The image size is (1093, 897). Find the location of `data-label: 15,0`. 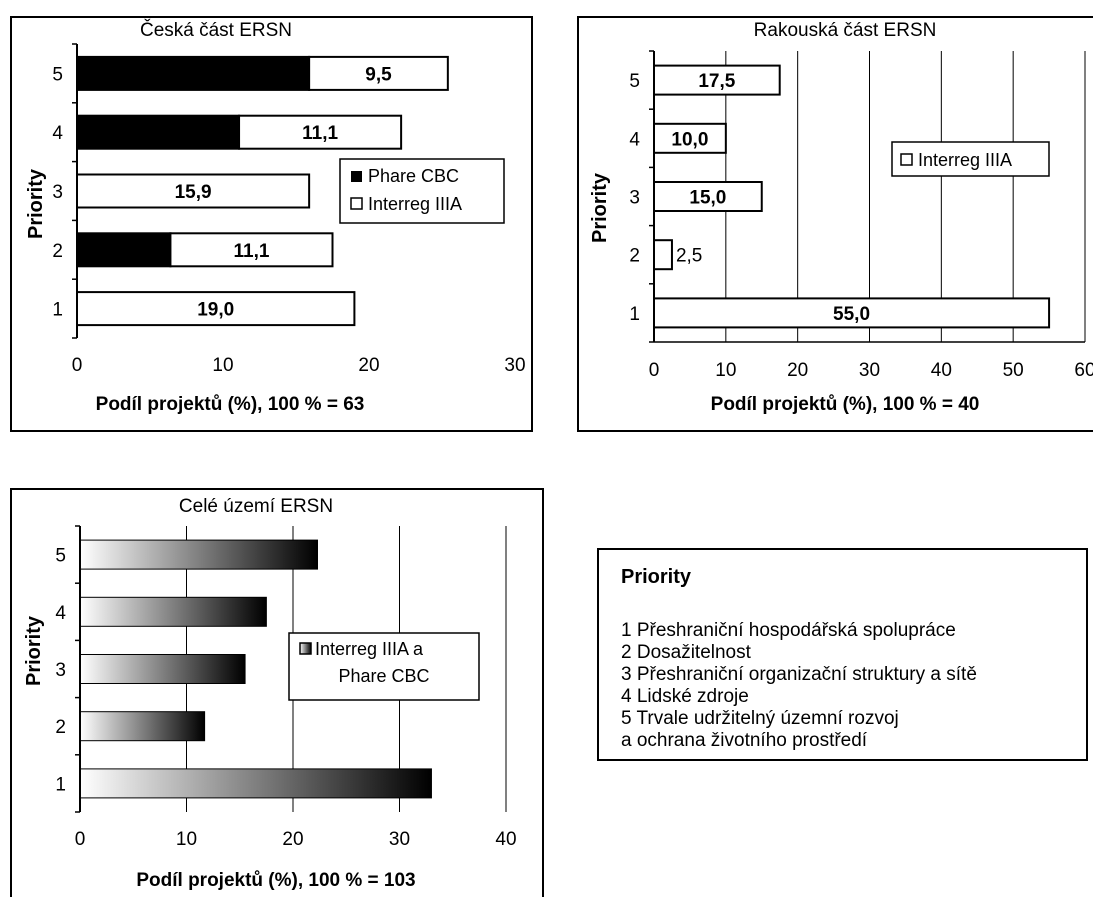

data-label: 15,0 is located at coordinates (707, 198).